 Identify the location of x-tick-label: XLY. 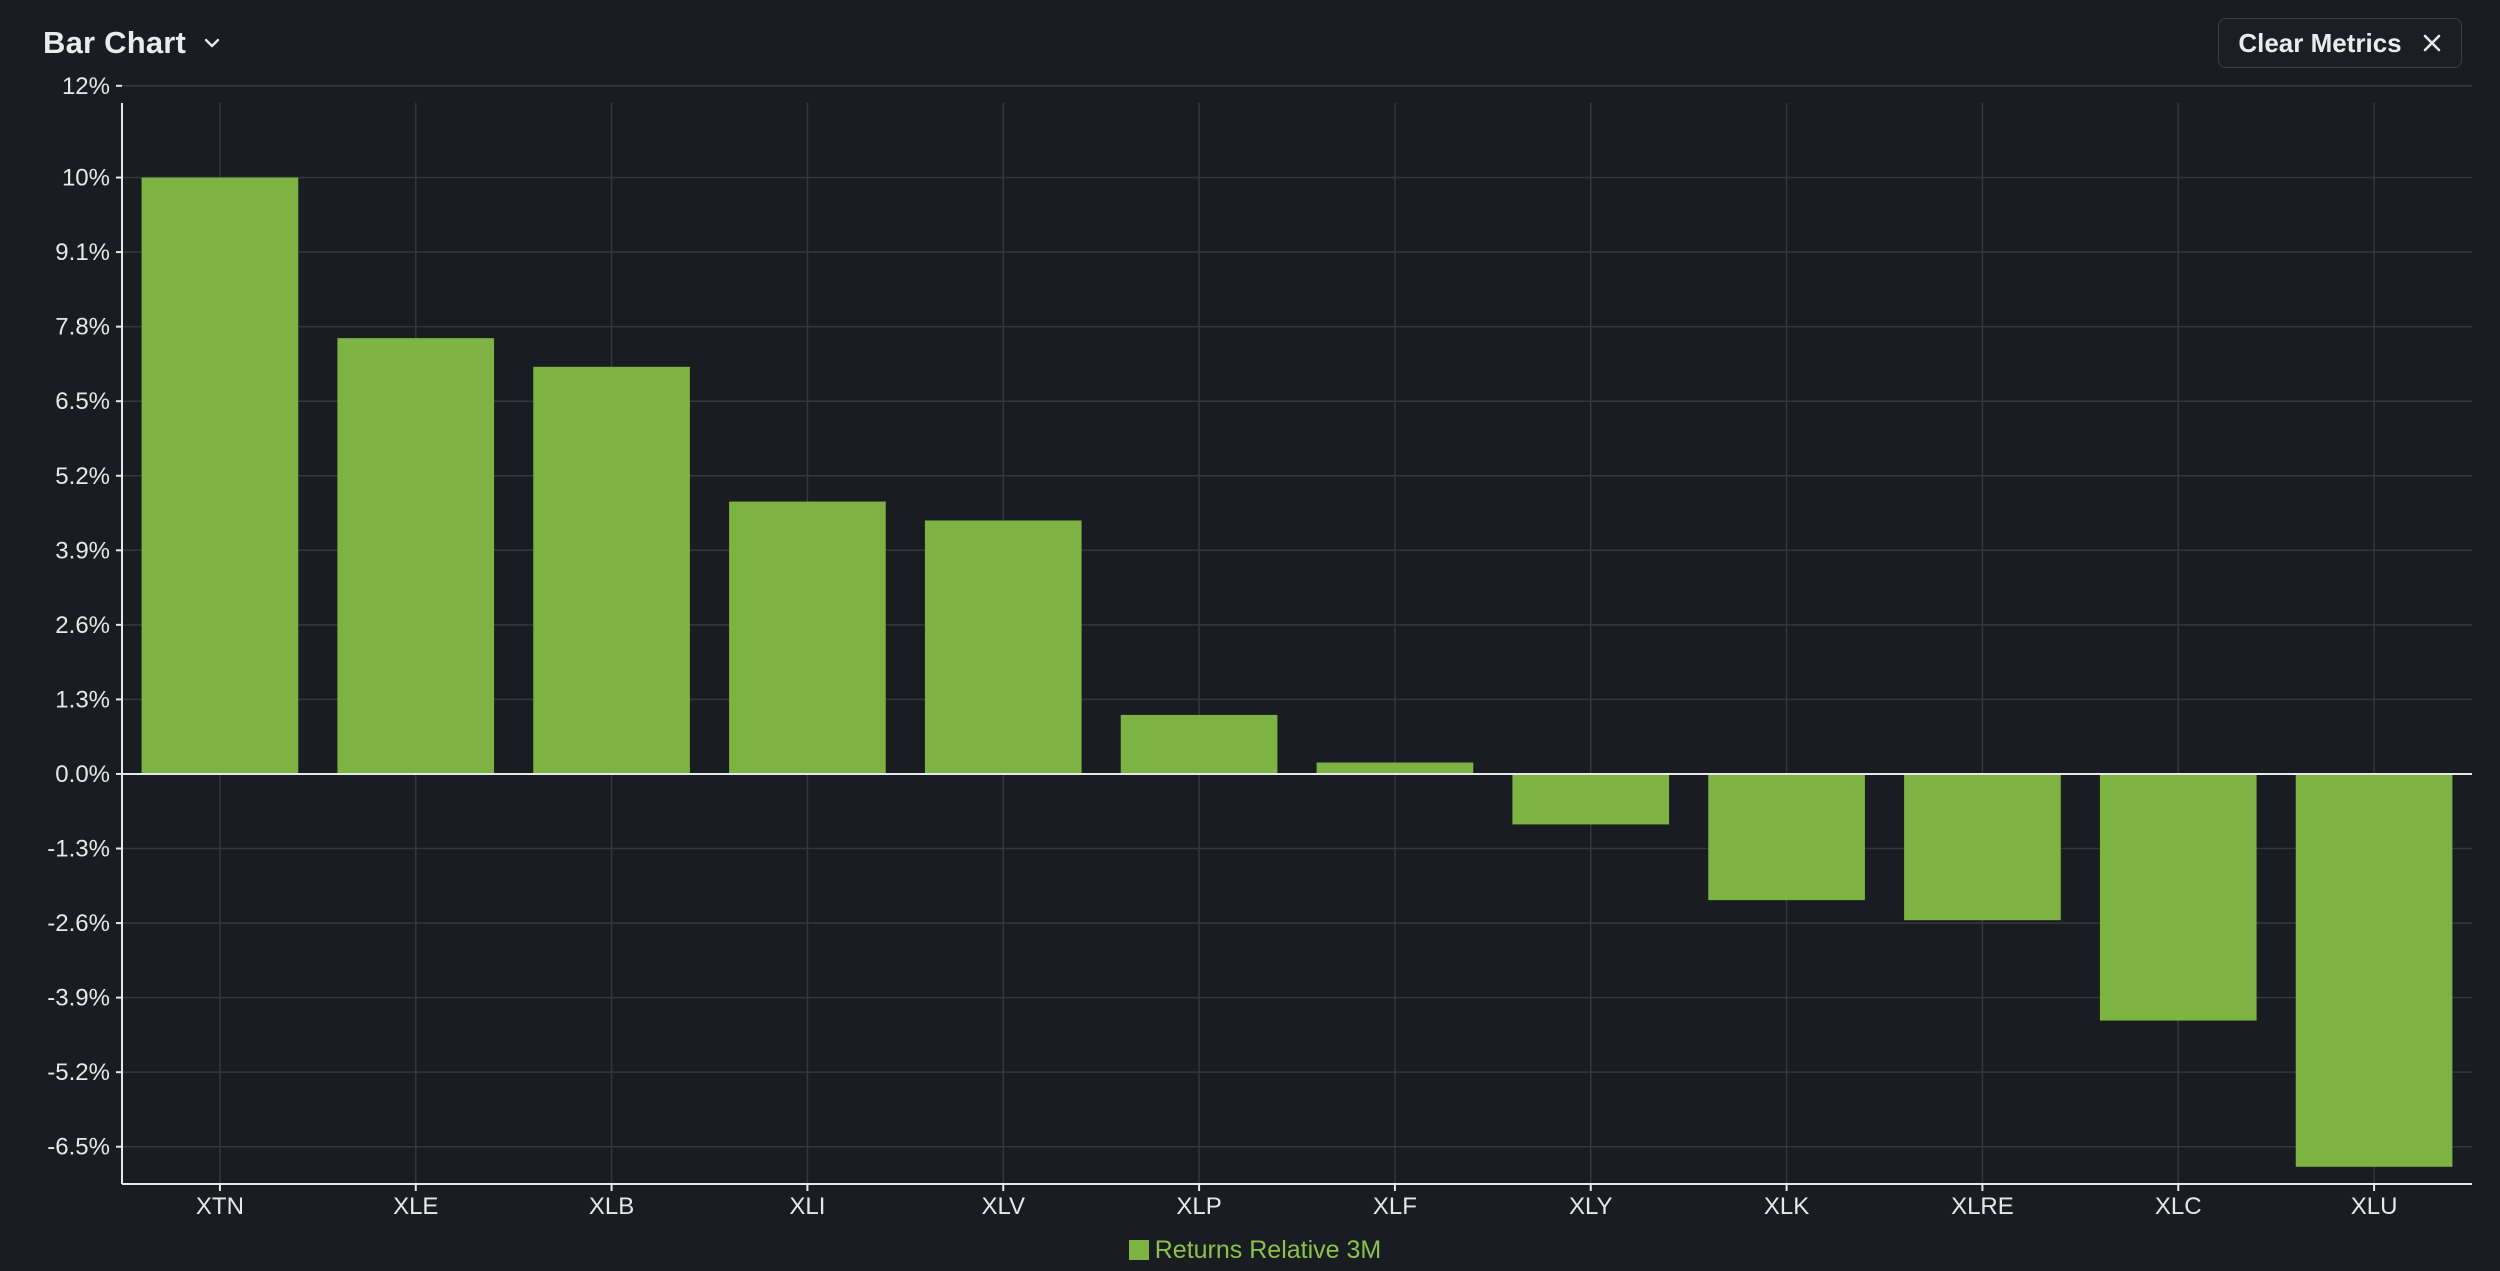
(1591, 1206).